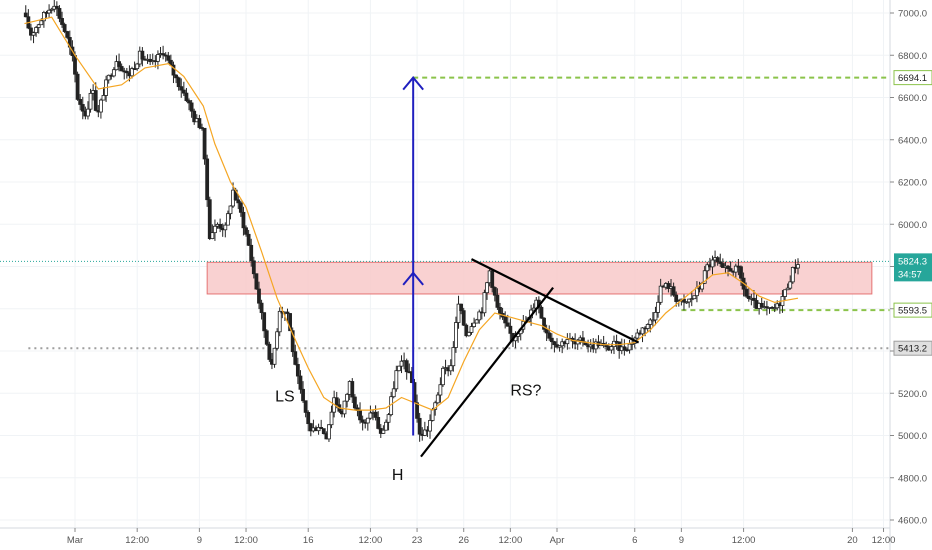  I want to click on price-tick-label: 6000.0, so click(912, 225).